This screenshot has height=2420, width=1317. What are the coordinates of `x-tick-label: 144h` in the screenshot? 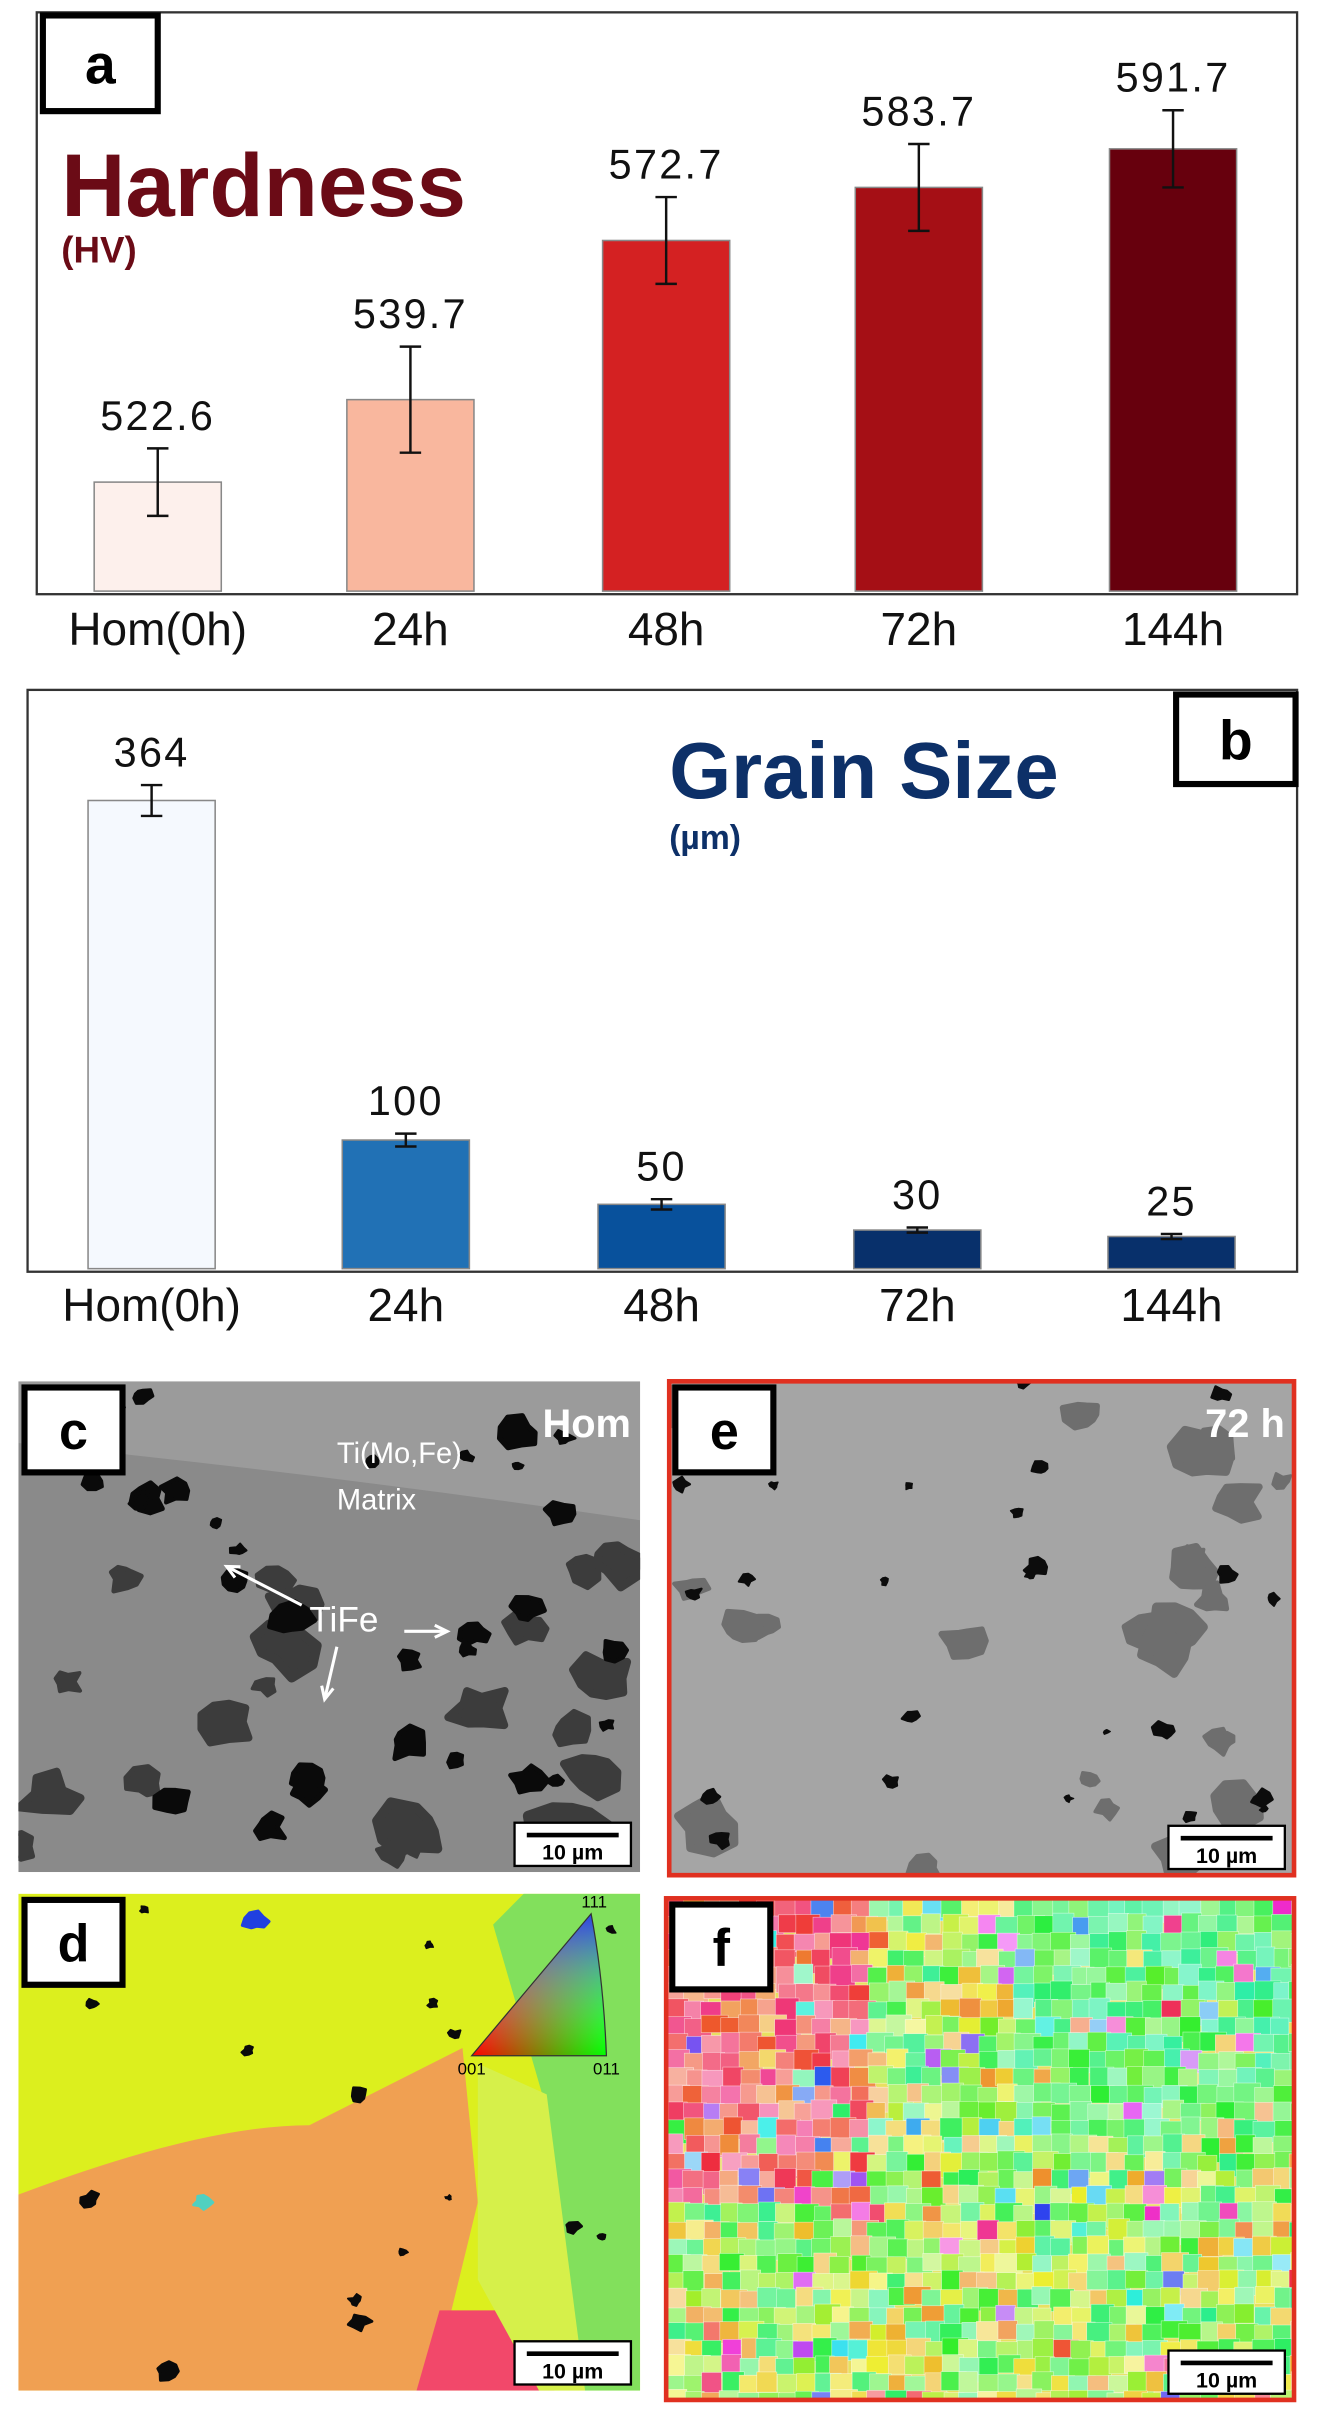 It's located at (1173, 629).